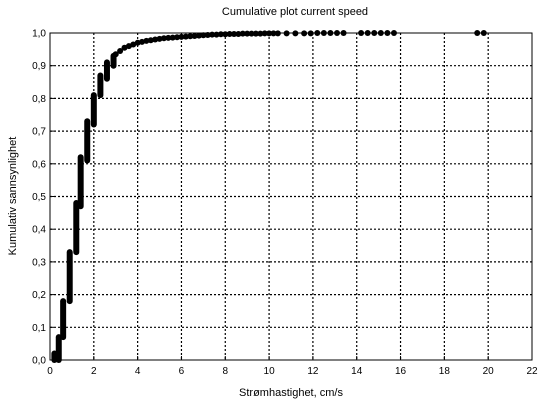 The height and width of the screenshot is (407, 540). I want to click on y-tick-label: 0,5, so click(39, 197).